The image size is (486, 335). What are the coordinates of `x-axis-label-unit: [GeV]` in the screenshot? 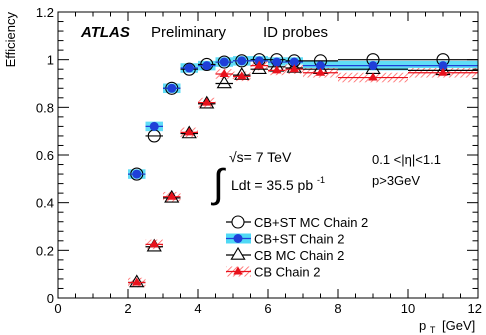 It's located at (458, 325).